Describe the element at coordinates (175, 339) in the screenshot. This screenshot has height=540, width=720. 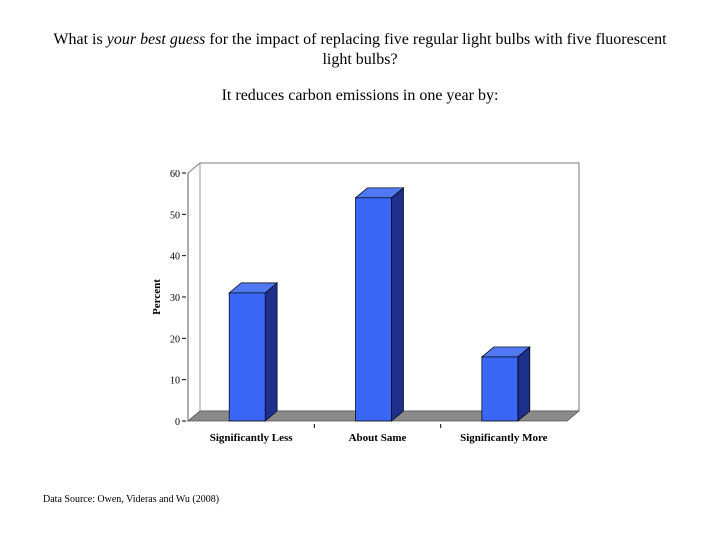
I see `y-tick-label: 20` at that location.